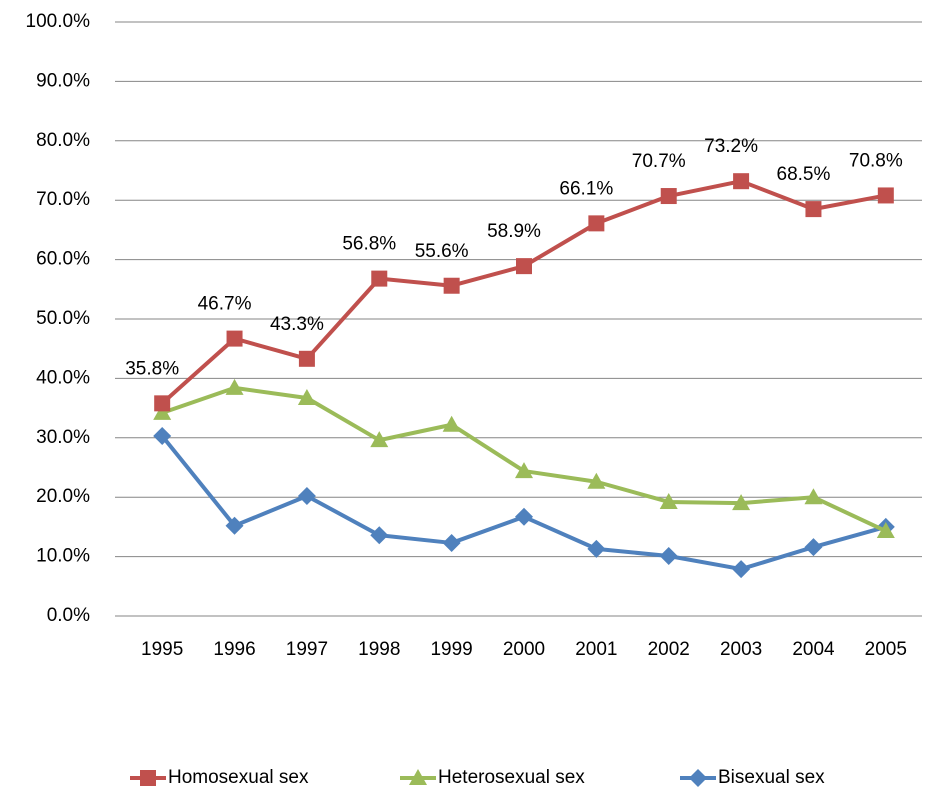  What do you see at coordinates (511, 777) in the screenshot?
I see `legend-label: Heterosexual sex` at bounding box center [511, 777].